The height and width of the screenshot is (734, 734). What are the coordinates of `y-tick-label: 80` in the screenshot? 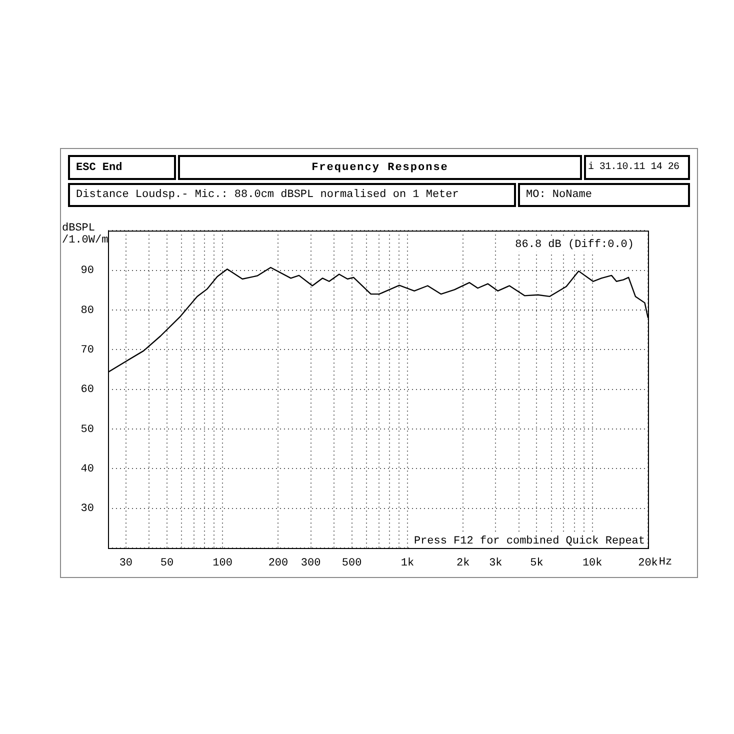 It's located at (87, 310).